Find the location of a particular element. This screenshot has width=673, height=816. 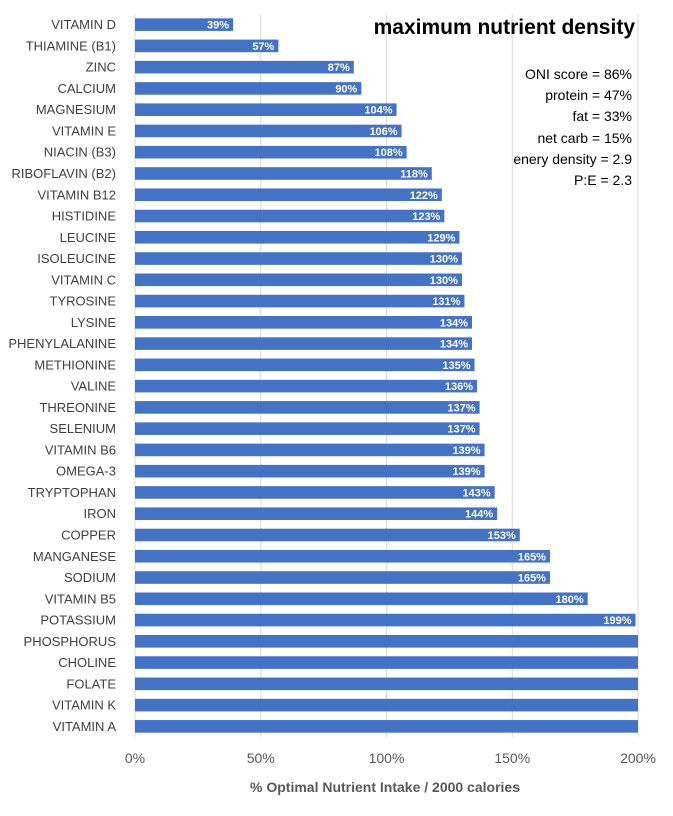

category-label: VITAMIN E is located at coordinates (84, 130).